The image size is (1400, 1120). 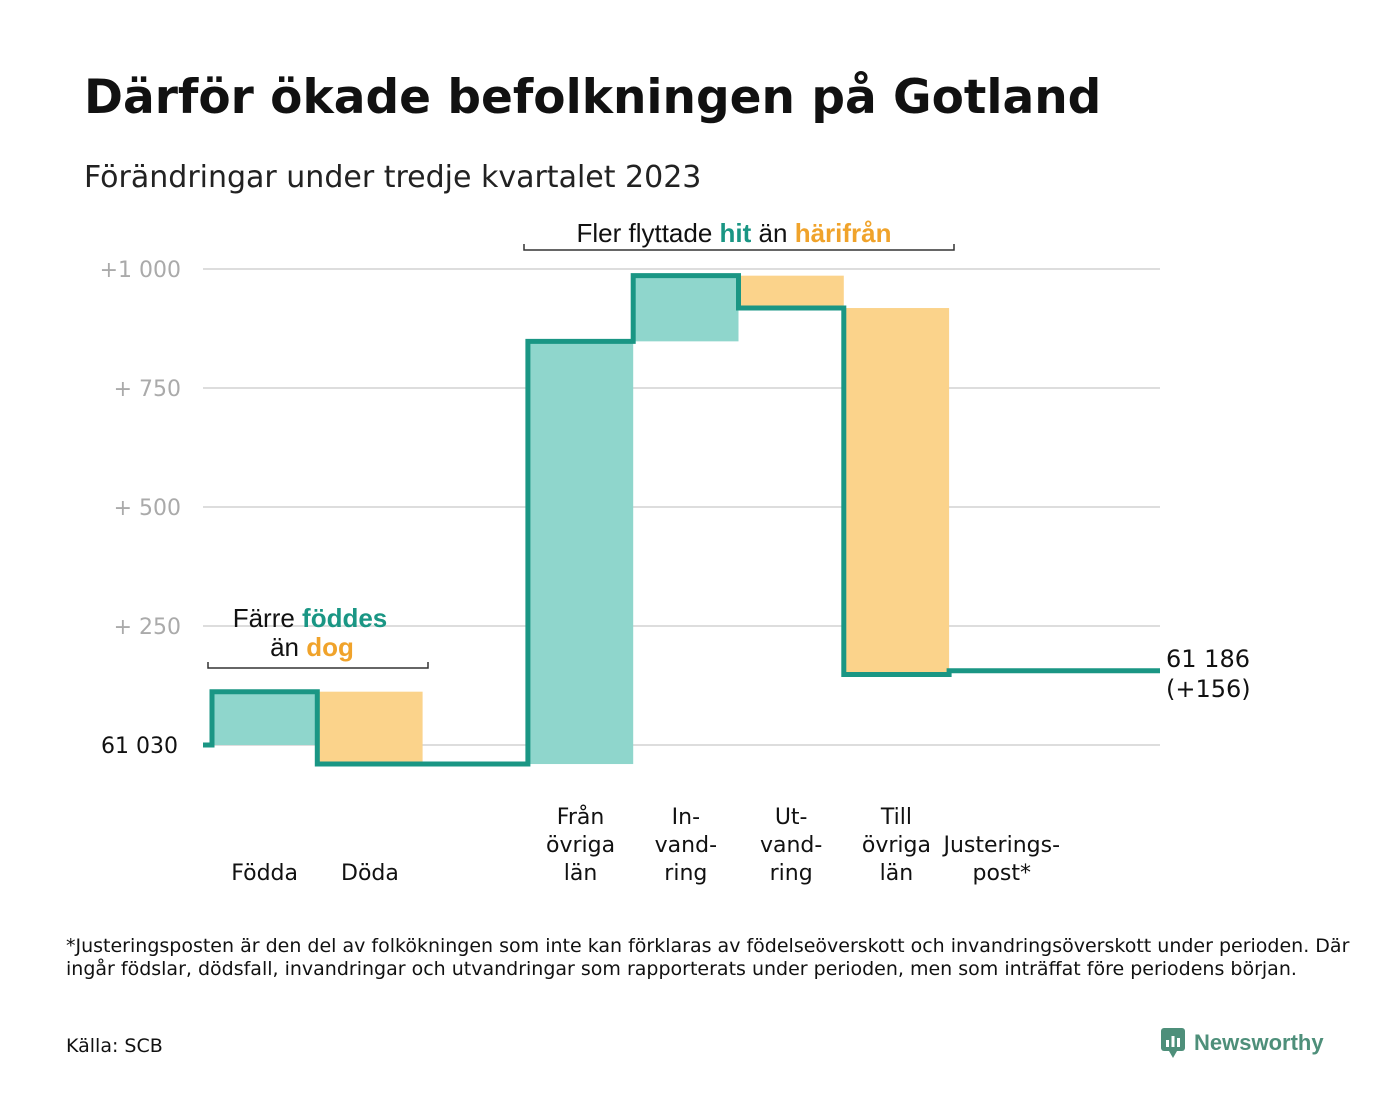 I want to click on category-label-utvandring: Ut-, so click(x=791, y=817).